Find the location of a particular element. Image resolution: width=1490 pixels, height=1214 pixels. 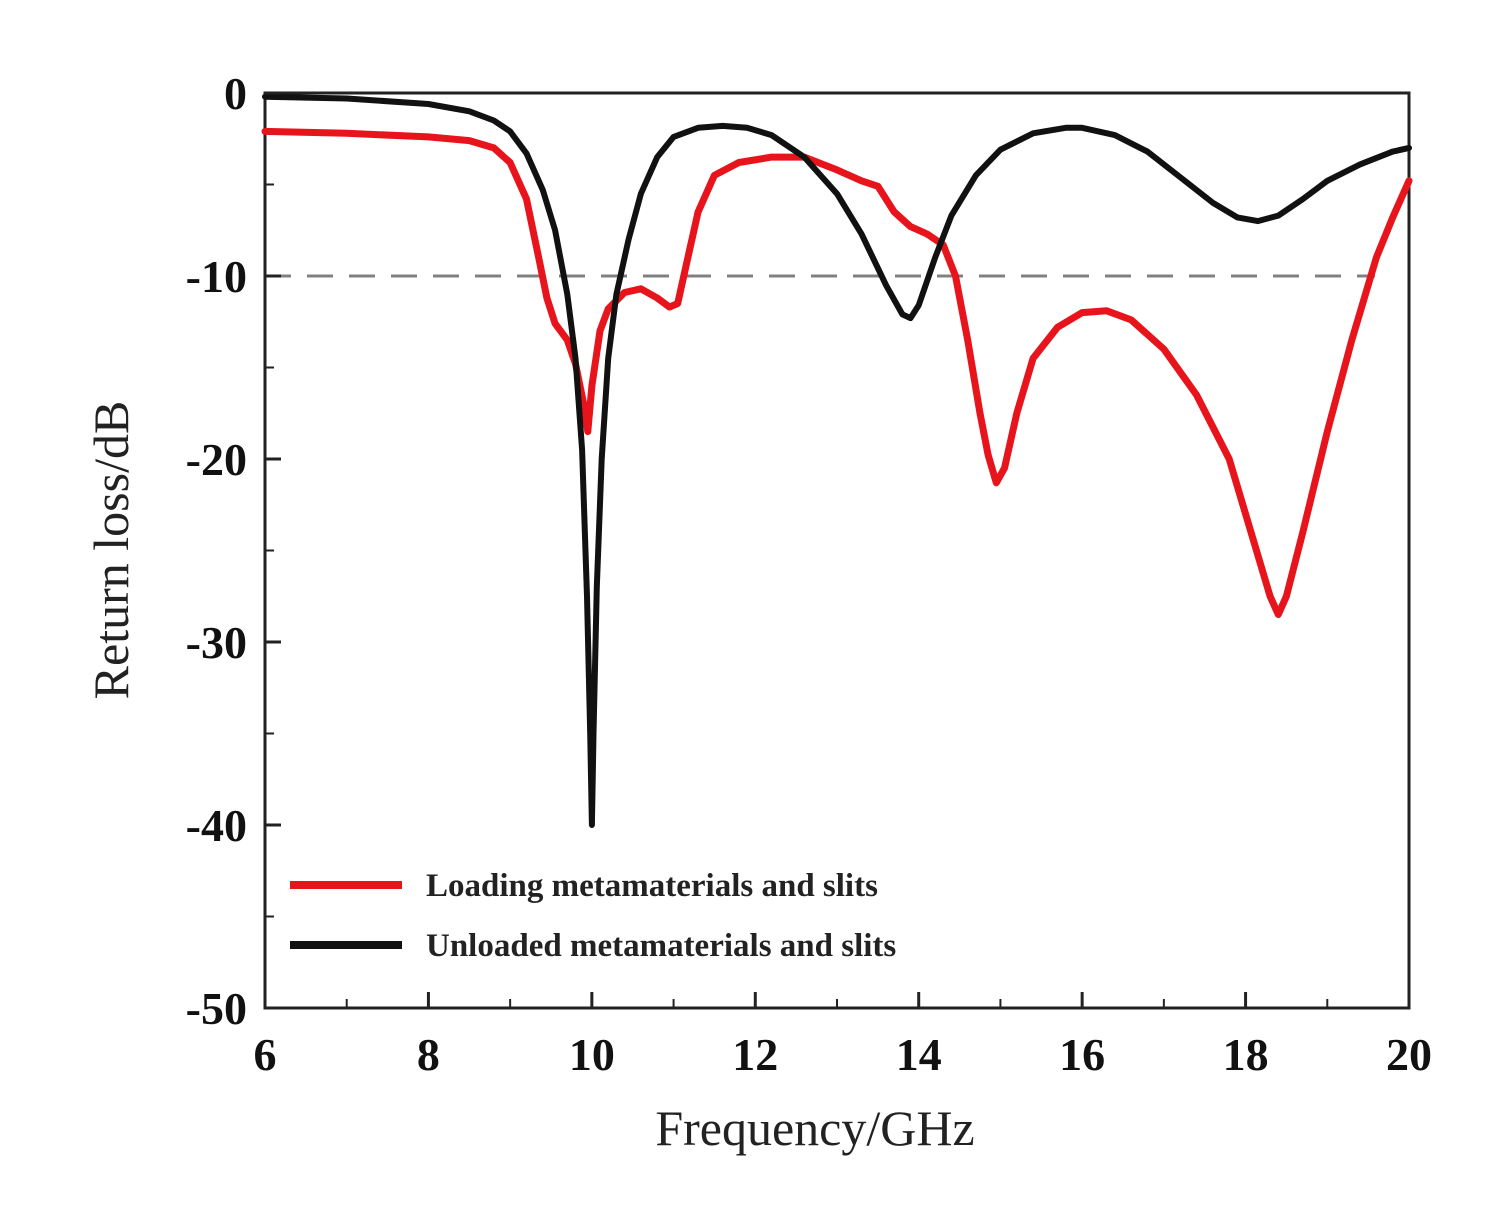

y-tick-label: -40 is located at coordinates (216, 825).